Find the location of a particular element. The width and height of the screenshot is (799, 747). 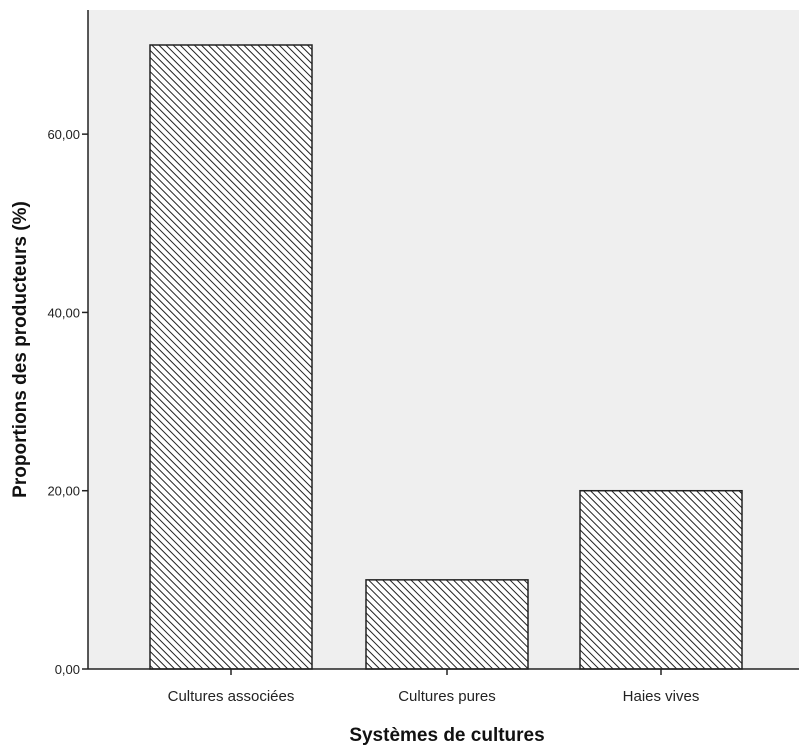

x-tick-label: Cultures associées is located at coordinates (231, 696).